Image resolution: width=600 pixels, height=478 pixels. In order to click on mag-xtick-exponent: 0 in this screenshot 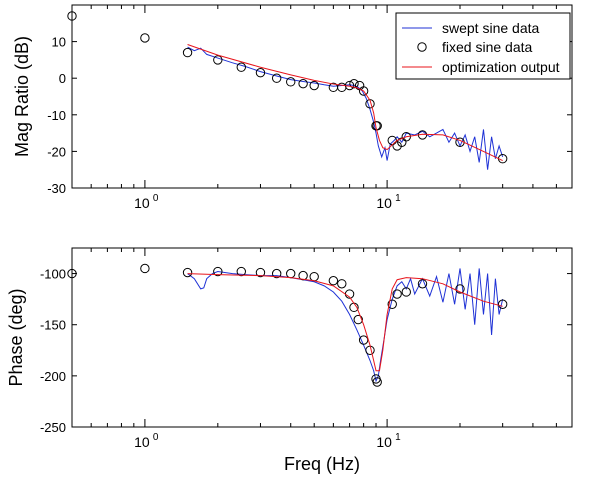, I will do `click(156, 198)`.